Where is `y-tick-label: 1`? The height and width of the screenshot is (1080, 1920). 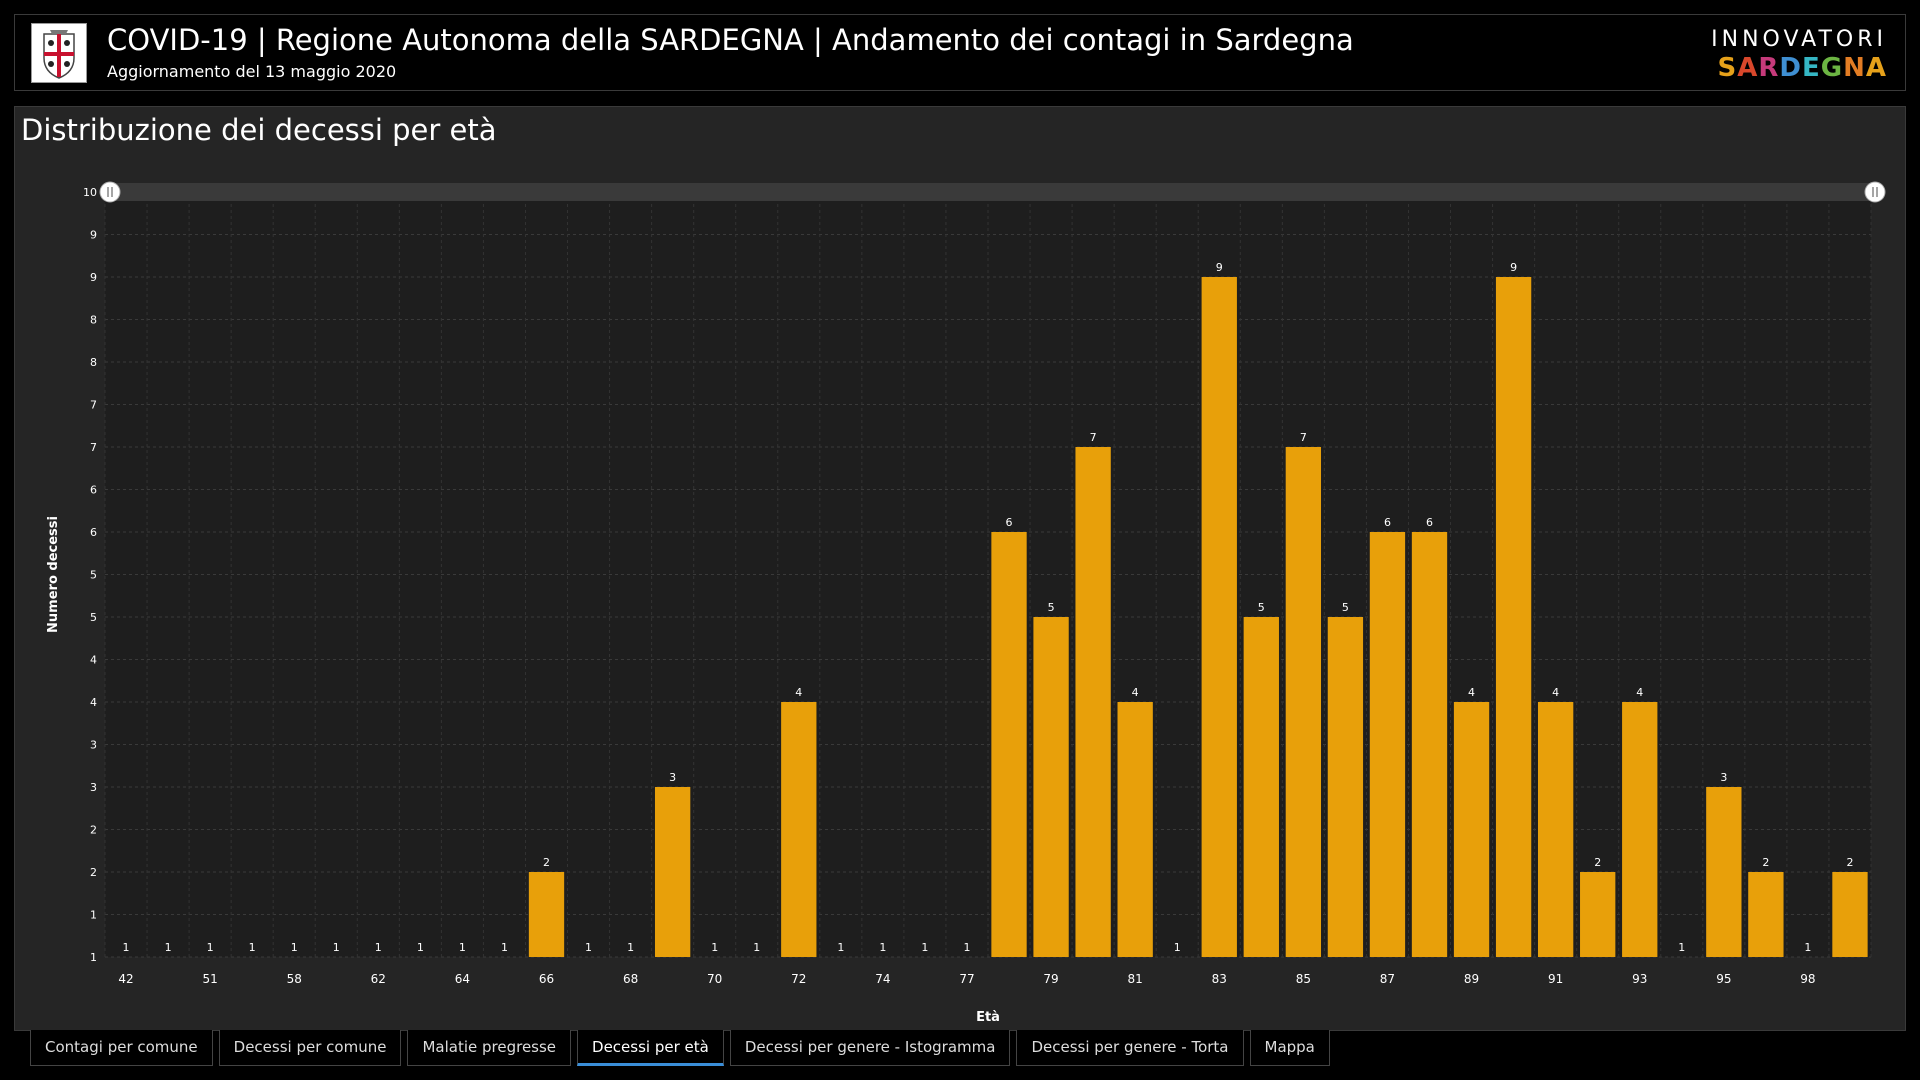
y-tick-label: 1 is located at coordinates (93, 915).